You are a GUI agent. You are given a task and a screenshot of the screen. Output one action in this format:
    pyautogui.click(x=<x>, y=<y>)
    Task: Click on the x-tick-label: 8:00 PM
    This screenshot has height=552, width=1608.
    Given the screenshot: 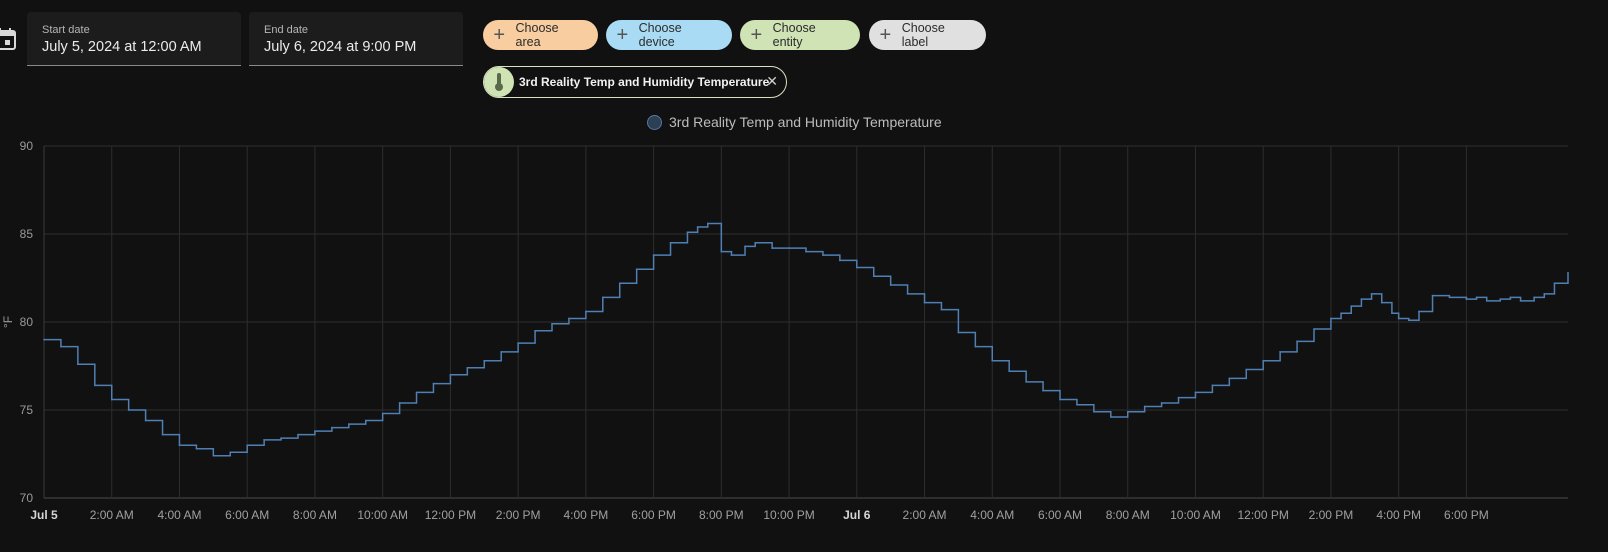 What is the action you would take?
    pyautogui.click(x=721, y=515)
    